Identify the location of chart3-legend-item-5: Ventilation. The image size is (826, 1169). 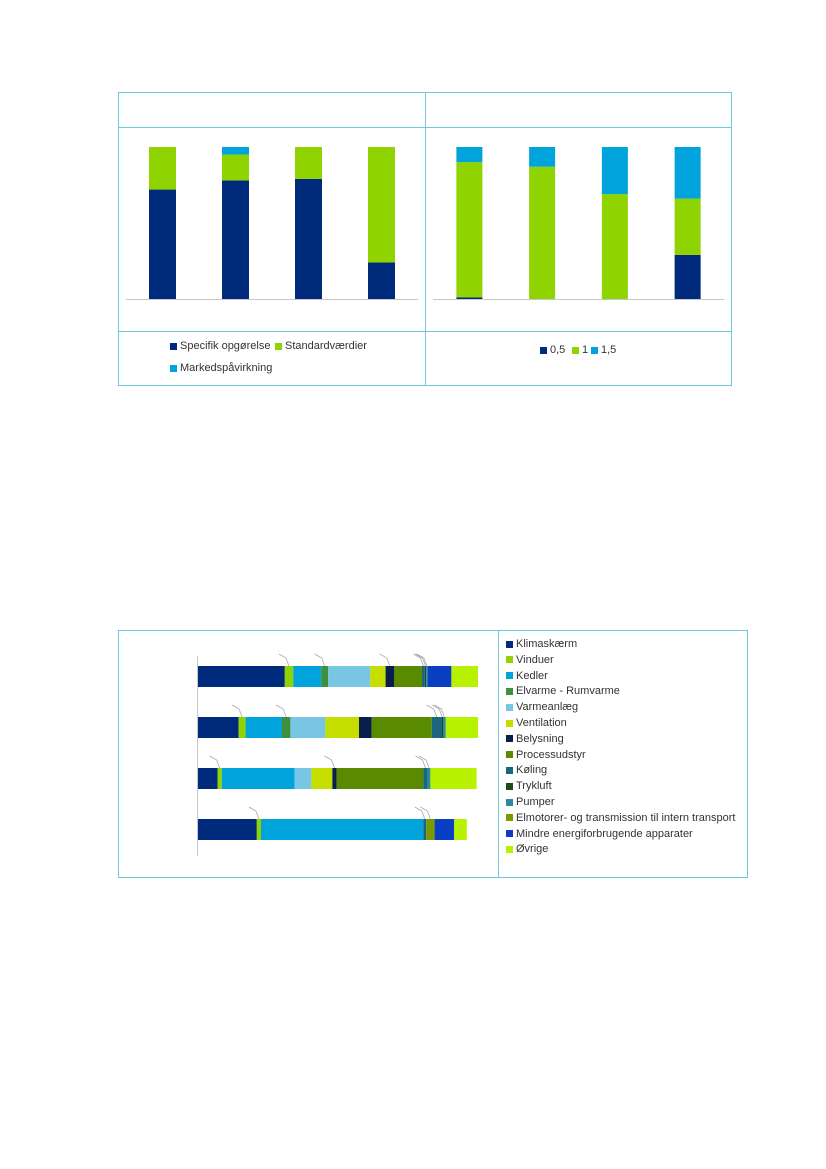
(536, 723).